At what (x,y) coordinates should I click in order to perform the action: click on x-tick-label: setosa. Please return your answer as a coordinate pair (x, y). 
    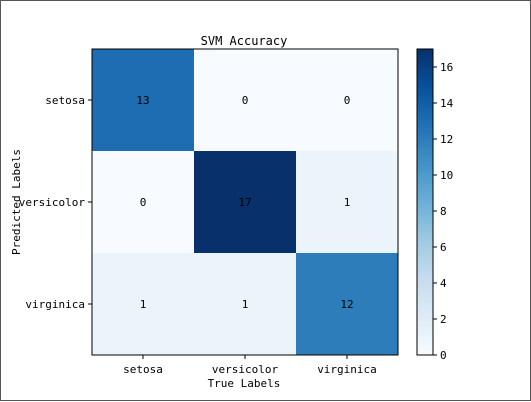
    Looking at the image, I should click on (143, 369).